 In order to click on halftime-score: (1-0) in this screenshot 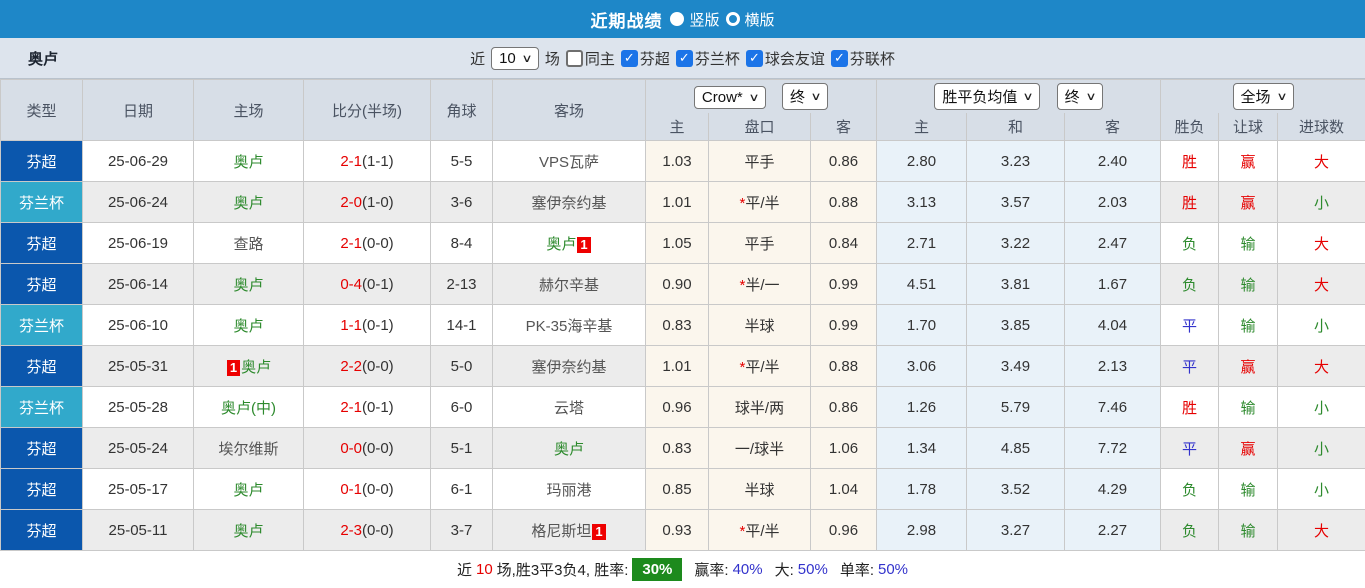, I will do `click(378, 202)`.